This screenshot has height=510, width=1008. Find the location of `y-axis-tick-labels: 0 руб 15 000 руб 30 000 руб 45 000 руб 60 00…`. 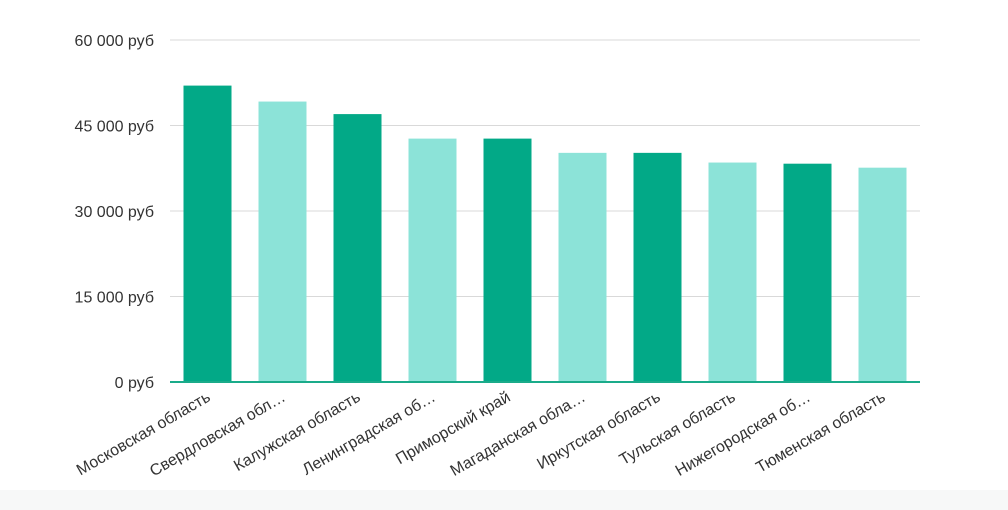

y-axis-tick-labels: 0 руб 15 000 руб 30 000 руб 45 000 руб 60 00… is located at coordinates (114, 212).